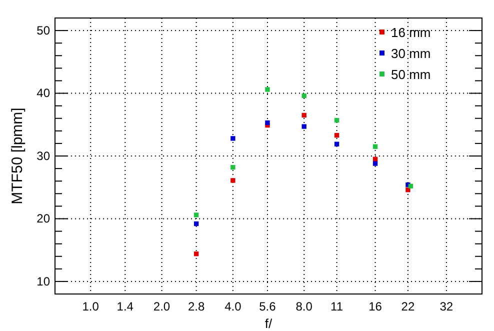  What do you see at coordinates (233, 307) in the screenshot?
I see `x-tick-label: 4.0` at bounding box center [233, 307].